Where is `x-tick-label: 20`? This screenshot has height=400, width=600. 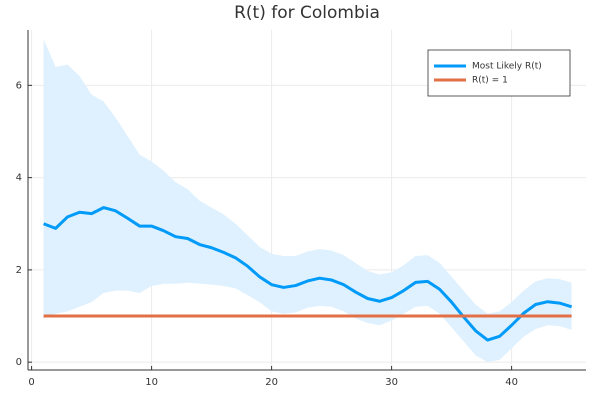 x-tick-label: 20 is located at coordinates (271, 382).